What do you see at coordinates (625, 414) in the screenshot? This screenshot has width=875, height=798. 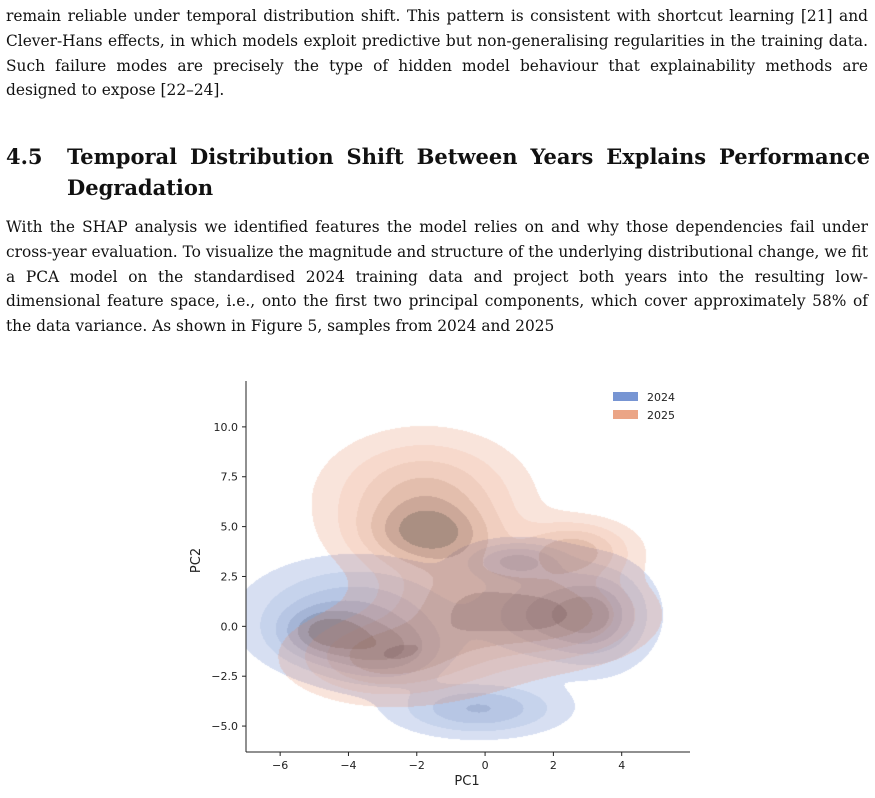 I see `legend-swatch-2025` at bounding box center [625, 414].